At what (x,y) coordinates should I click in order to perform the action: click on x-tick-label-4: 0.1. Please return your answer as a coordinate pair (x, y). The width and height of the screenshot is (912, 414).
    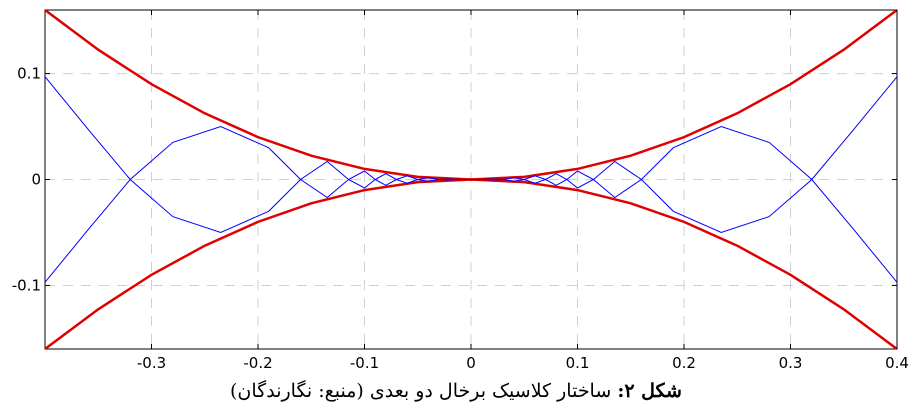
    Looking at the image, I should click on (578, 363).